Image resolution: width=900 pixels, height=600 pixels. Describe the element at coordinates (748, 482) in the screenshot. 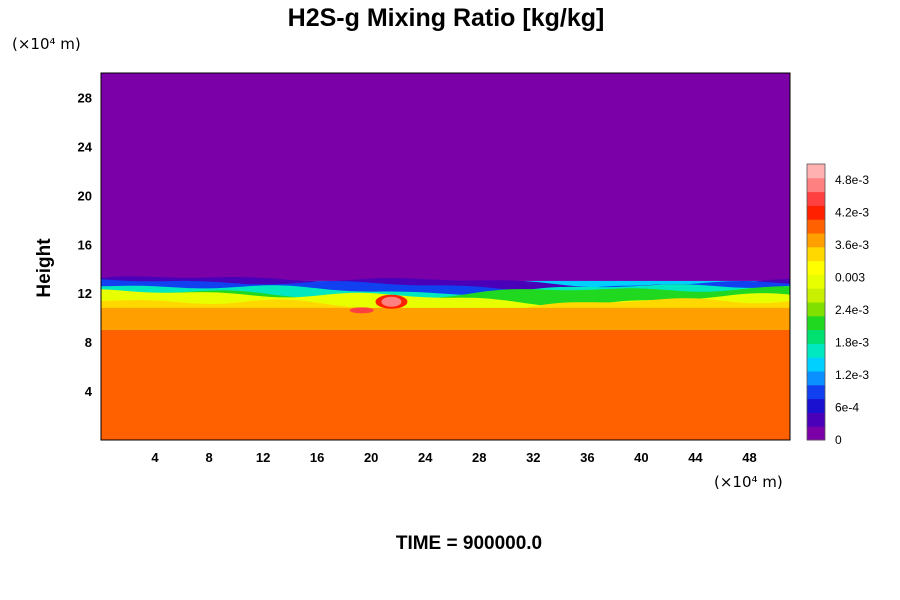

I see `x-unit-label: (×10⁴ m)` at that location.